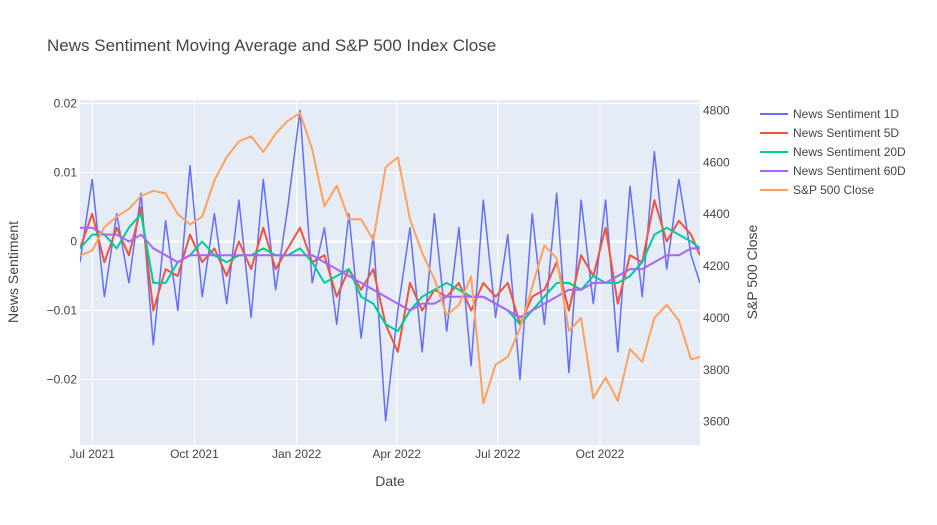 The height and width of the screenshot is (525, 937). I want to click on legend-label: News Sentiment 1D, so click(846, 114).